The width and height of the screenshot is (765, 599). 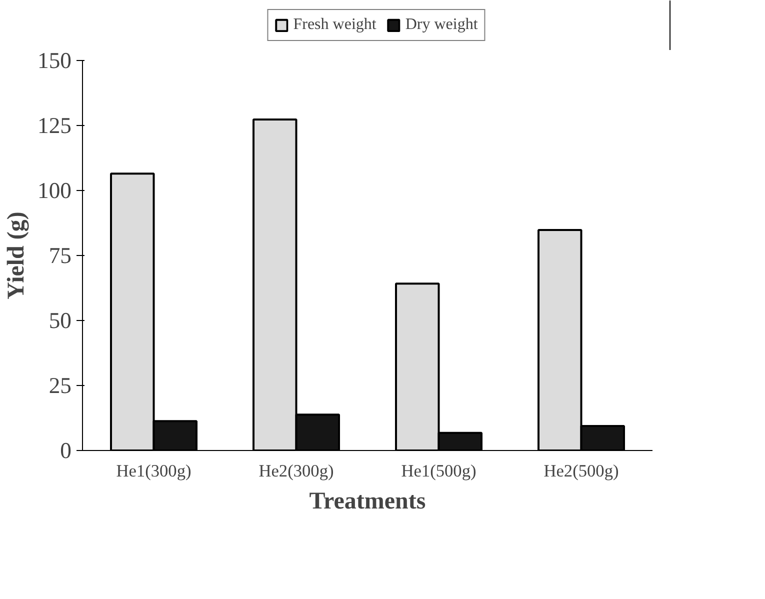 I want to click on y-tick-label: 50, so click(x=60, y=320).